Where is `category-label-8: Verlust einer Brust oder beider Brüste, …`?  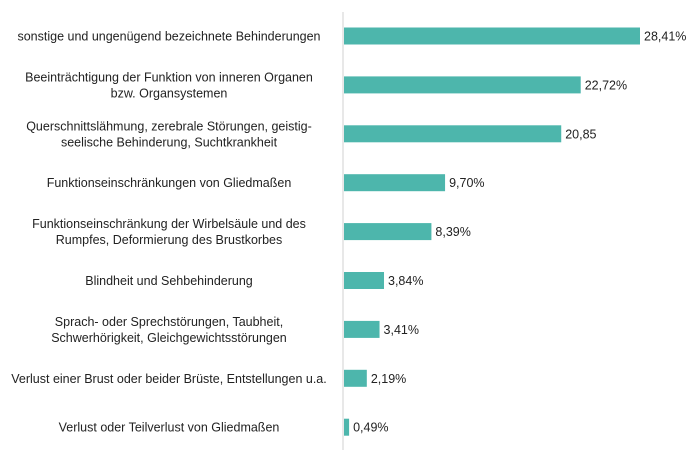 category-label-8: Verlust einer Brust oder beider Brüste, … is located at coordinates (168, 379).